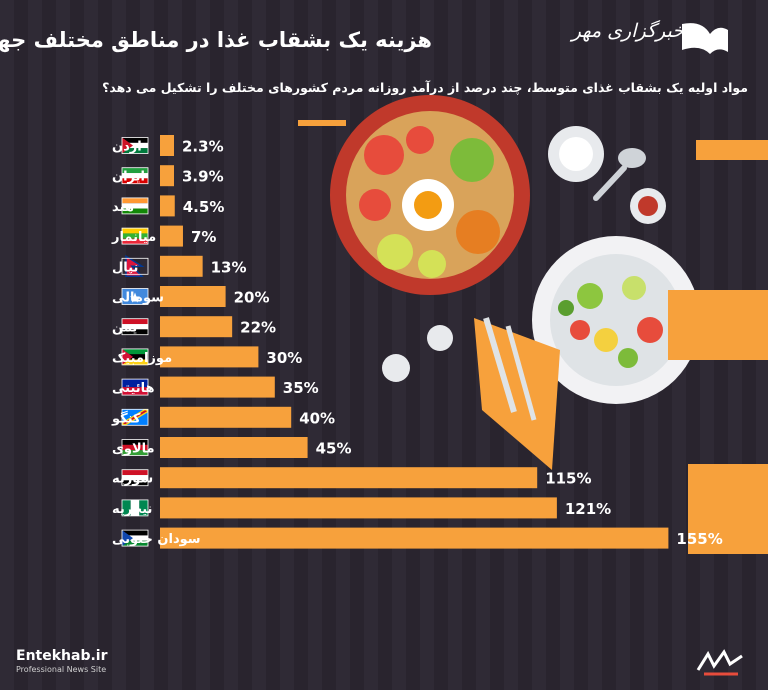 The height and width of the screenshot is (690, 768). What do you see at coordinates (125, 267) in the screenshot?
I see `category-label: نپال` at bounding box center [125, 267].